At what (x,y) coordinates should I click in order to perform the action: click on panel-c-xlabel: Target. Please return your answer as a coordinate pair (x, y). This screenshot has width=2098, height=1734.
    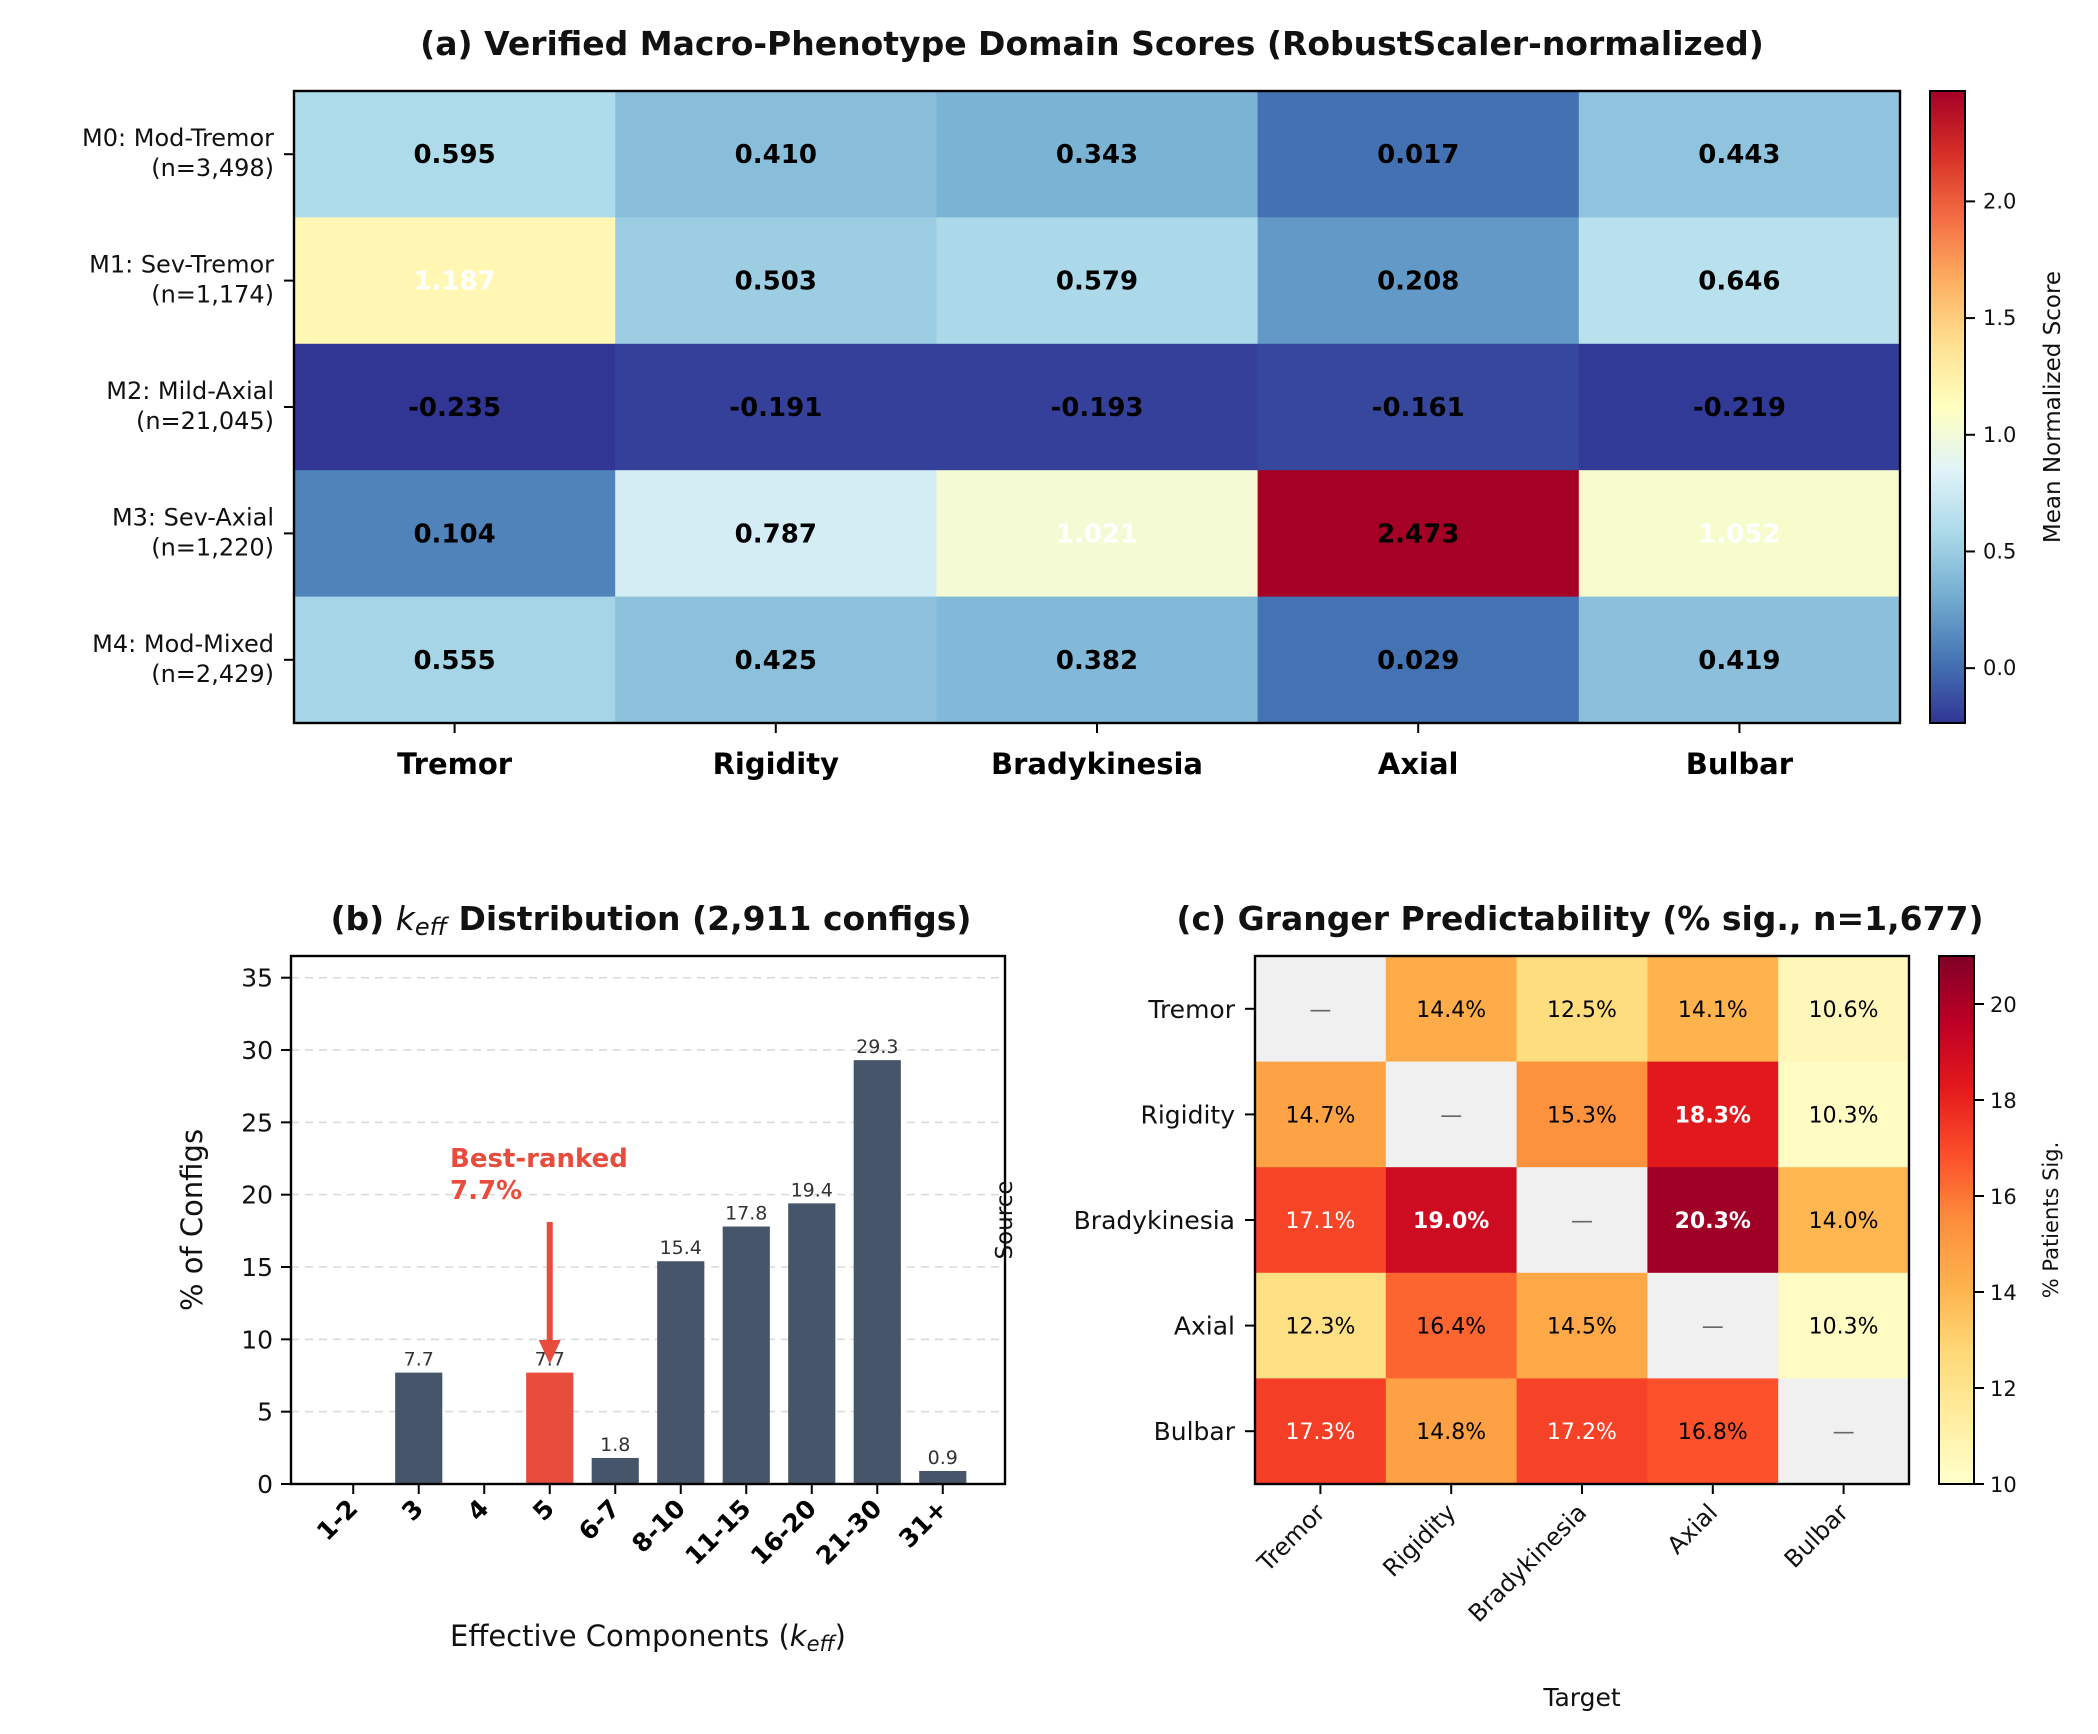
    Looking at the image, I should click on (1581, 1697).